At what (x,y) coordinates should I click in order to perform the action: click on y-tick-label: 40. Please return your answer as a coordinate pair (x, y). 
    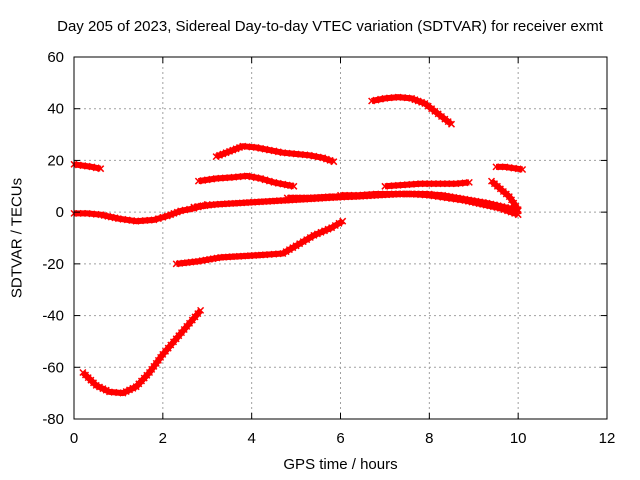
    Looking at the image, I should click on (55, 109).